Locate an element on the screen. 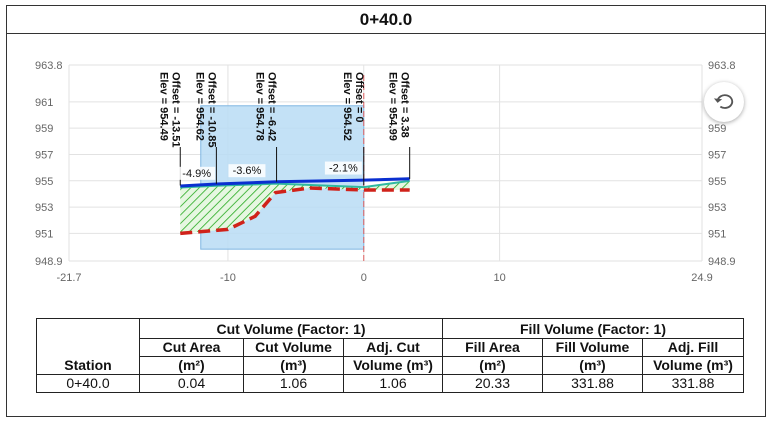 The width and height of the screenshot is (778, 430). y-tick-label-left: 963.8 is located at coordinates (49, 66).